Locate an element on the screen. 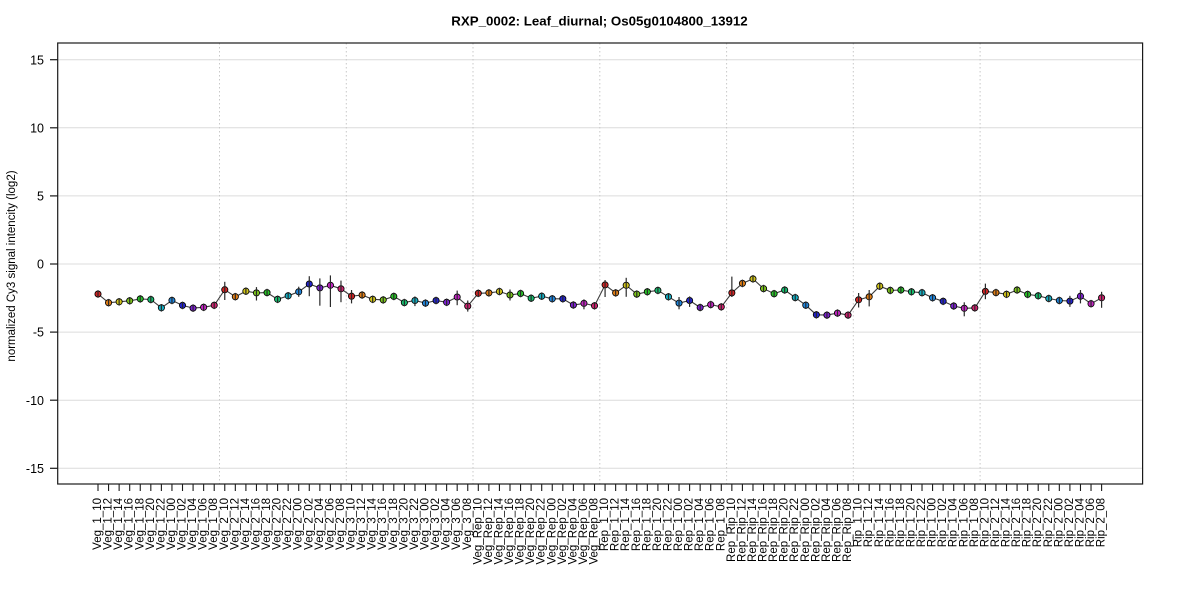  svg-text: -5 is located at coordinates (38, 333).